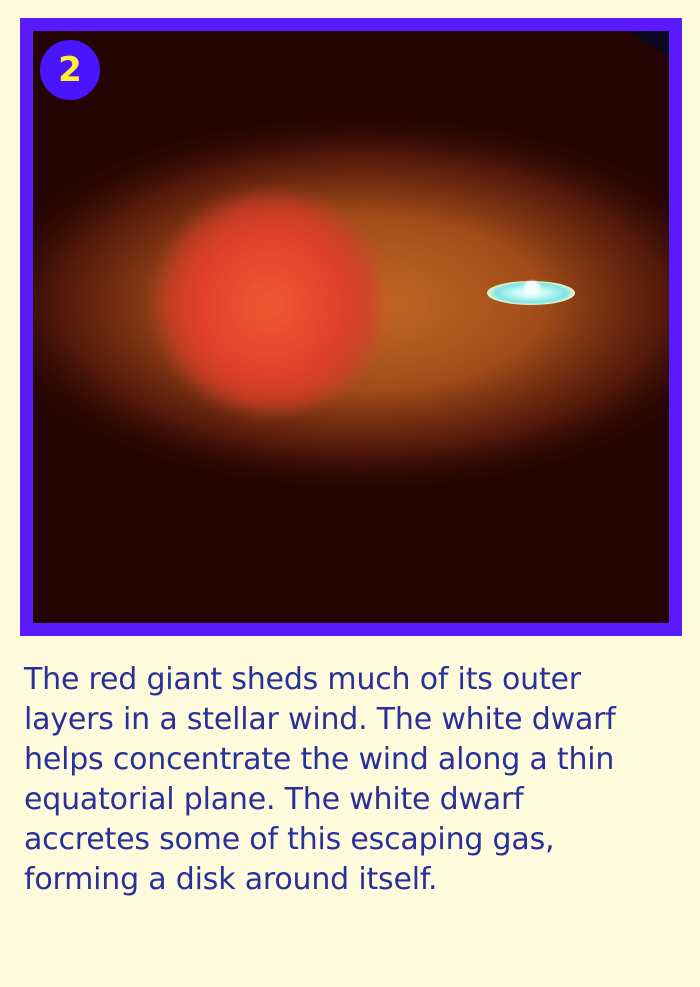  What do you see at coordinates (532, 287) in the screenshot?
I see `white-dwarf-star` at bounding box center [532, 287].